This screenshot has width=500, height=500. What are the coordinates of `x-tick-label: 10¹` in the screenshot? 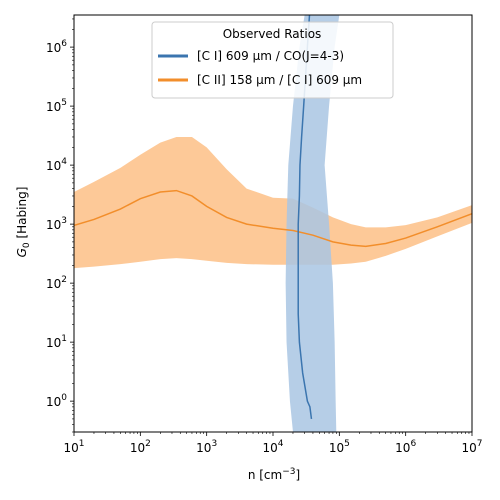 It's located at (73, 447).